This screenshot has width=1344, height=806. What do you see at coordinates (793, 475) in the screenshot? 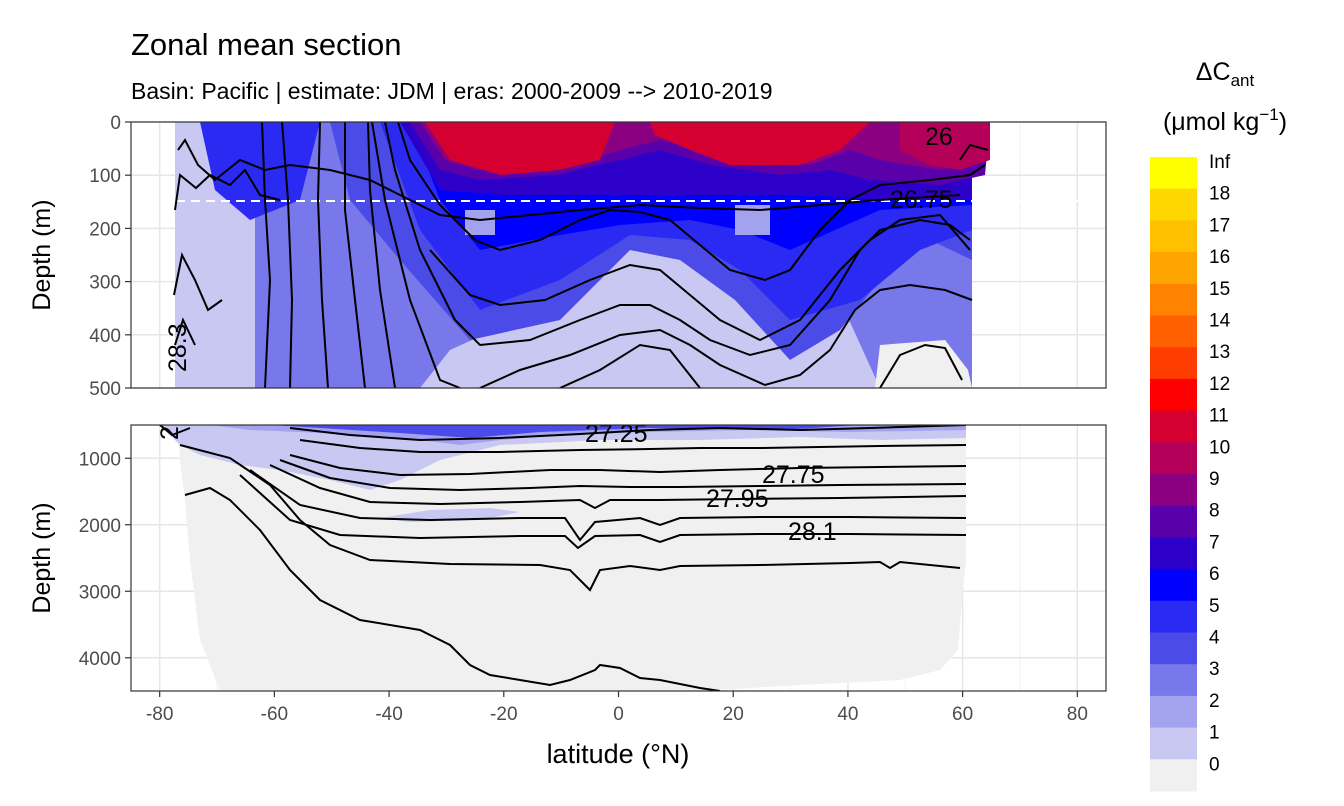
I see `contour-label: 27.75` at bounding box center [793, 475].